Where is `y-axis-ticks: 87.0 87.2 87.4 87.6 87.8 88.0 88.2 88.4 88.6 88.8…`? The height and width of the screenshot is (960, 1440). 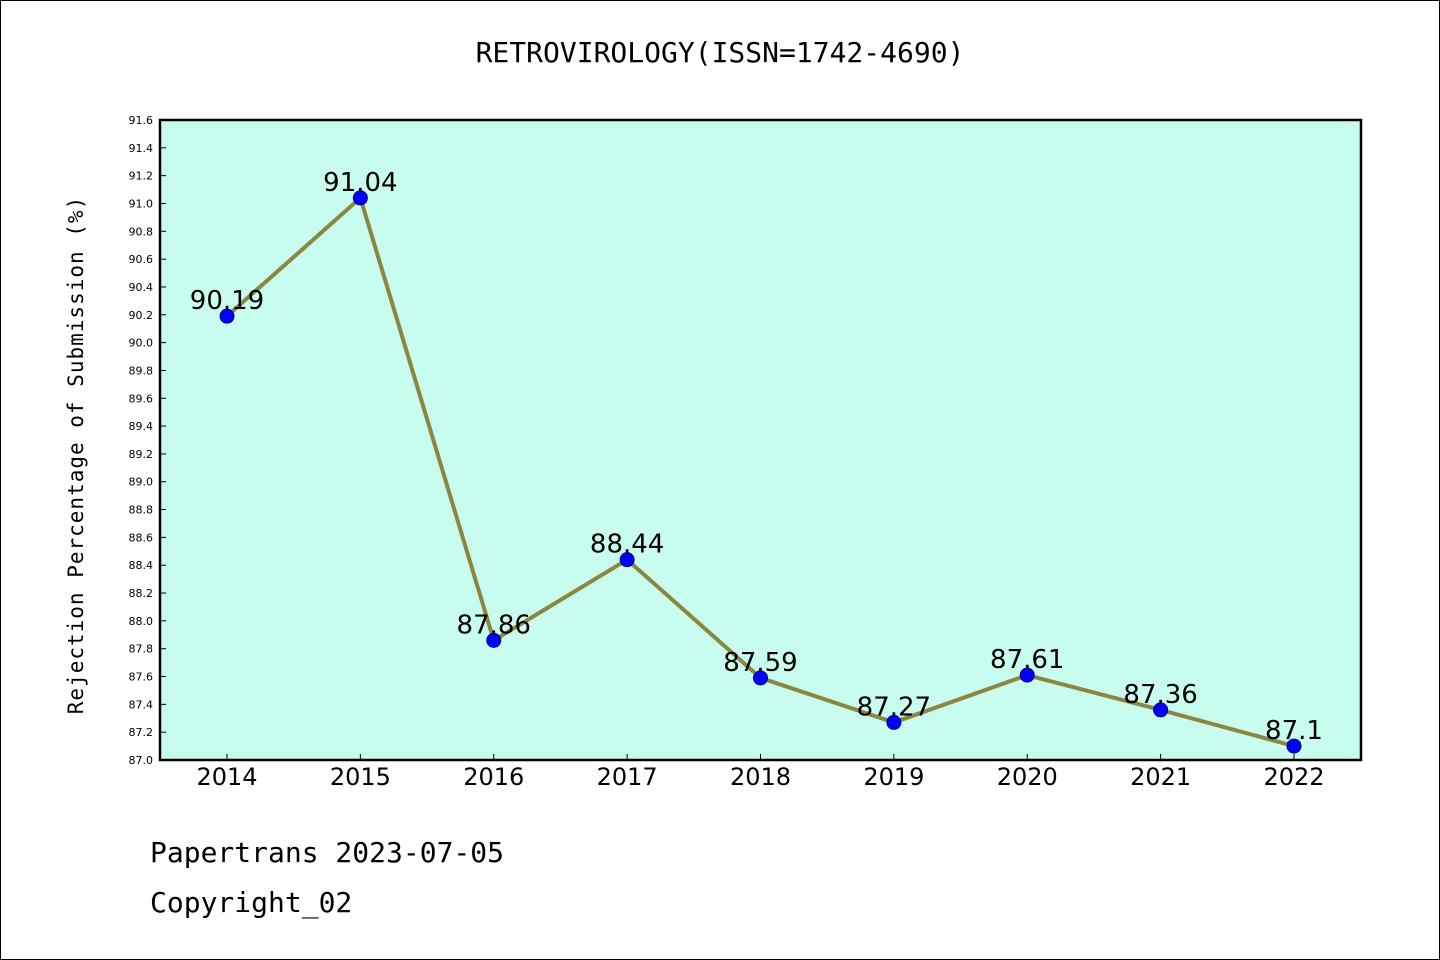 y-axis-ticks: 87.0 87.2 87.4 87.6 87.8 88.0 88.2 88.4 88.6 88.8… is located at coordinates (147, 440).